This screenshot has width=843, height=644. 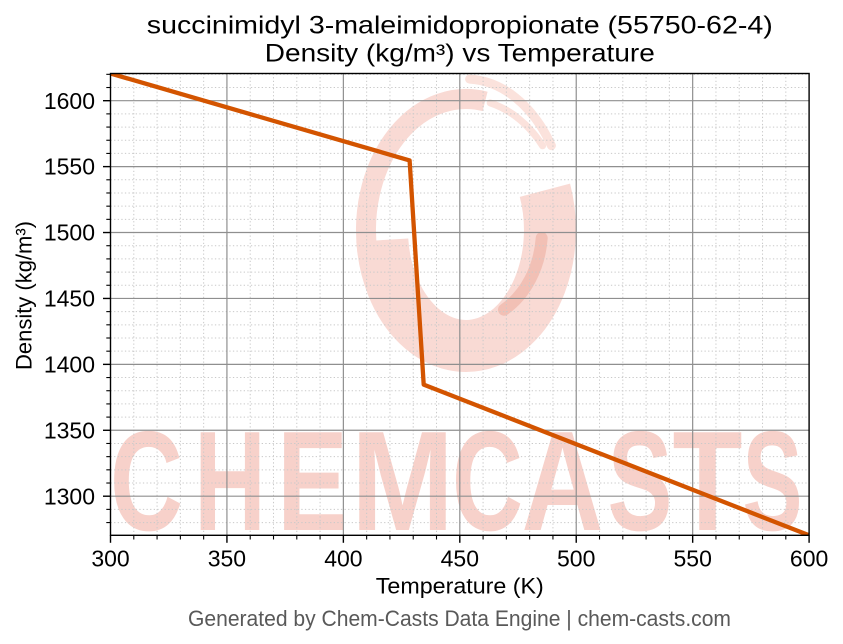 What do you see at coordinates (24, 295) in the screenshot?
I see `svg-text: Density (kg/m³)` at bounding box center [24, 295].